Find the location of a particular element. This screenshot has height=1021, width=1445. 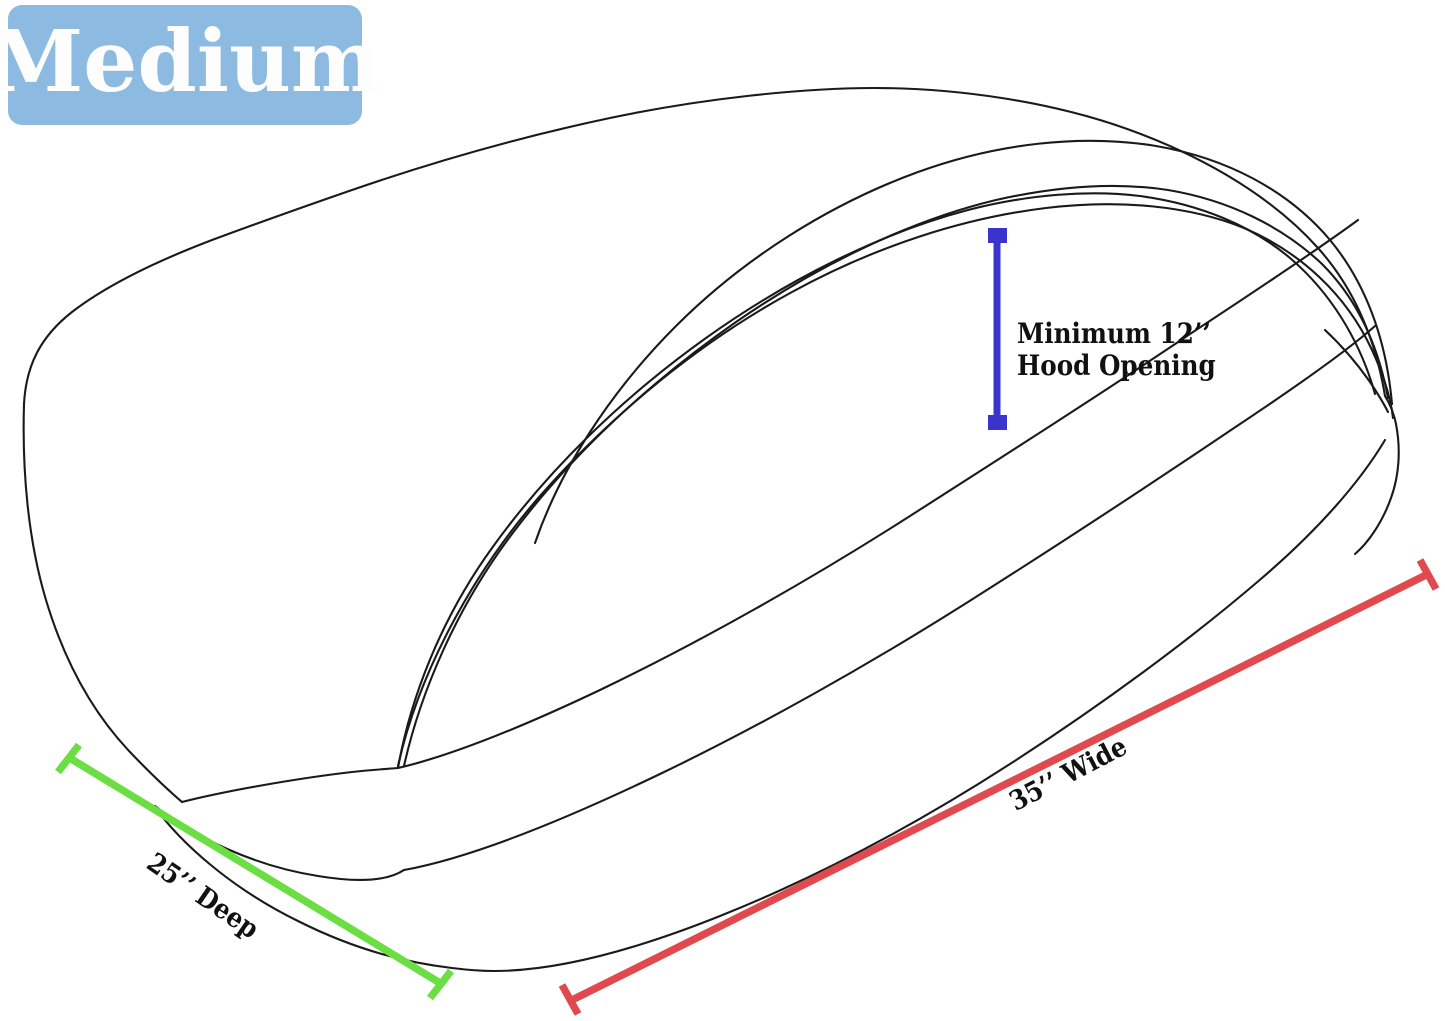

depth-line is located at coordinates (254, 870).